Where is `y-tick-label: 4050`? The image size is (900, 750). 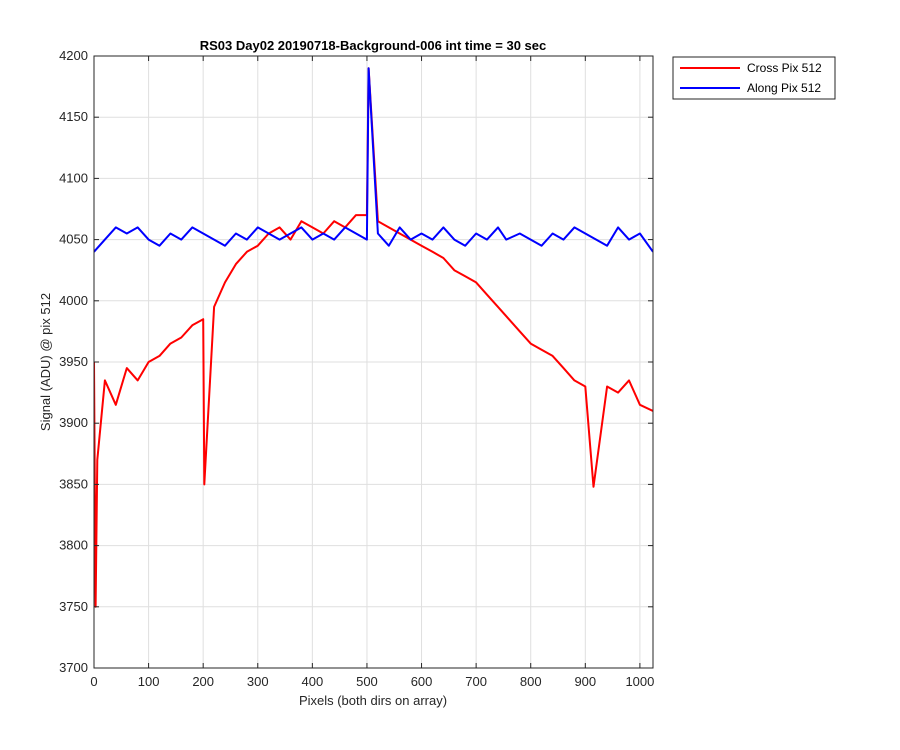 y-tick-label: 4050 is located at coordinates (73, 239).